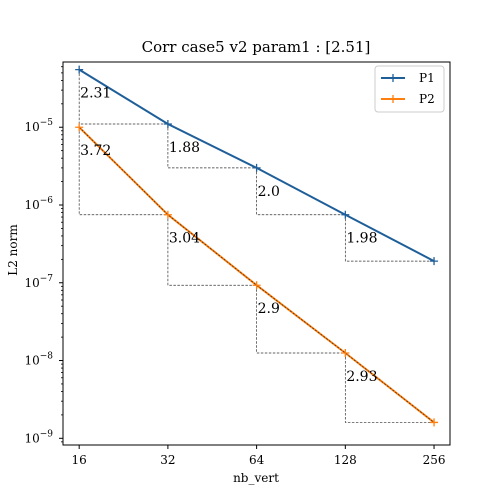 The image size is (500, 500). What do you see at coordinates (256, 478) in the screenshot?
I see `x-axis-label: nb_vert` at bounding box center [256, 478].